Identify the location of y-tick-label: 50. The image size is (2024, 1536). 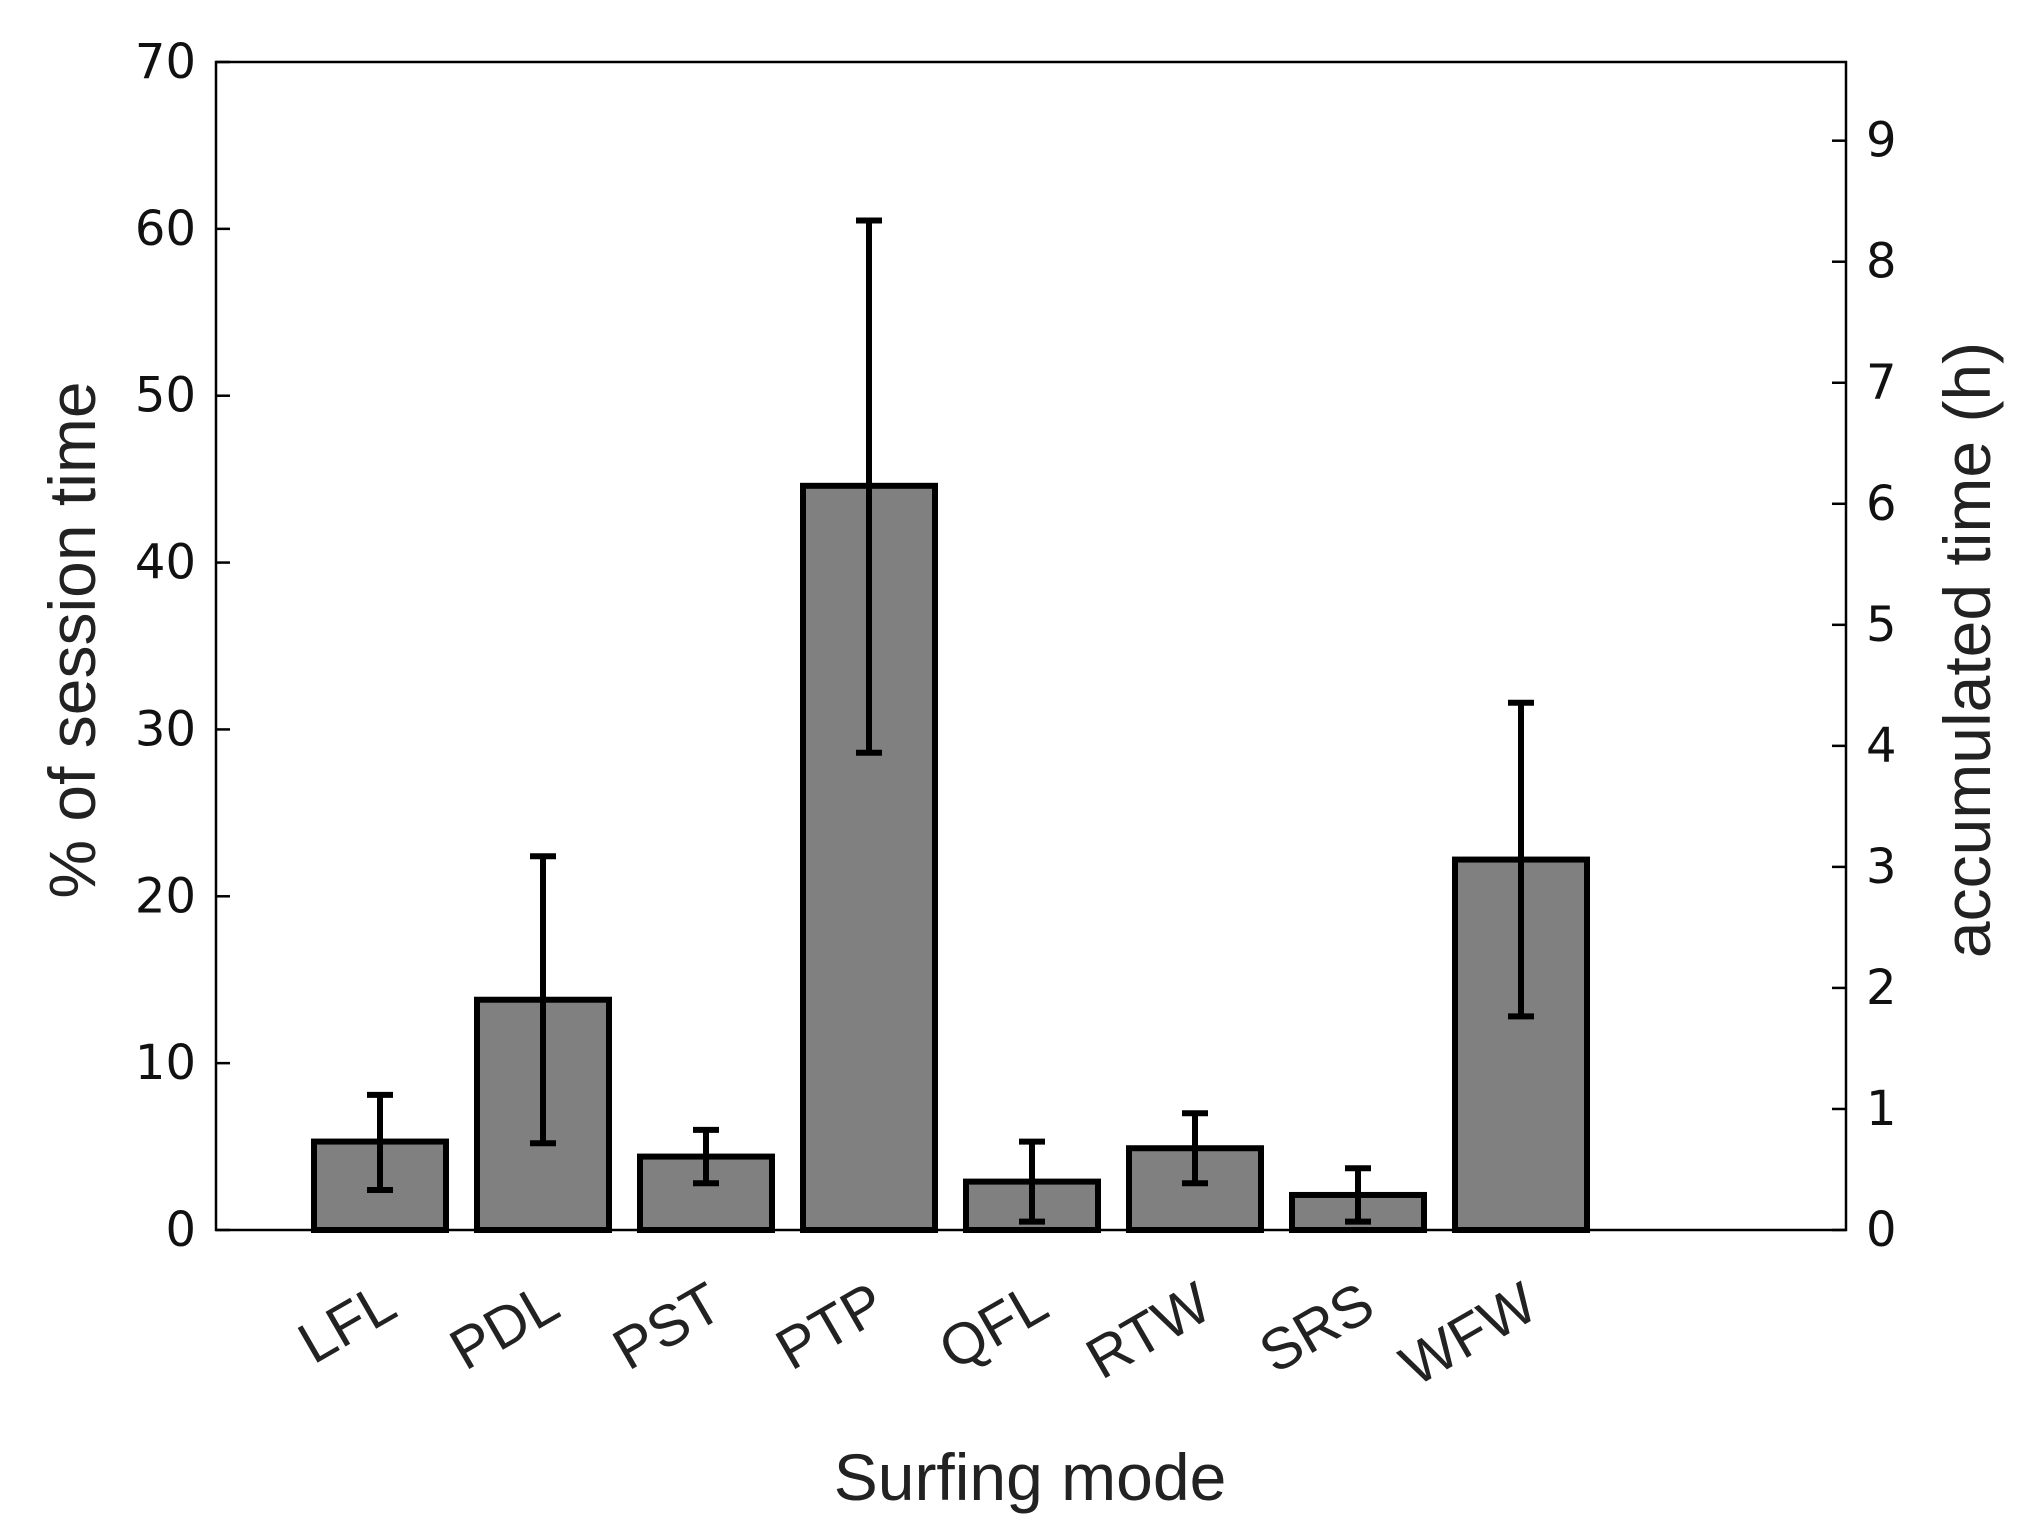
(165, 396).